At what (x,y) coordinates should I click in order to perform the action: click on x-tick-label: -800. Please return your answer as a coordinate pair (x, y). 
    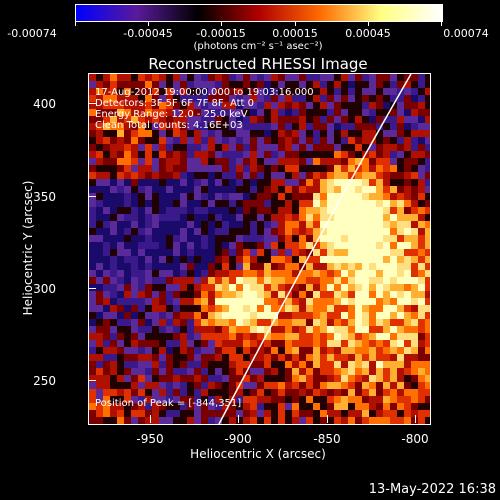
    Looking at the image, I should click on (415, 439).